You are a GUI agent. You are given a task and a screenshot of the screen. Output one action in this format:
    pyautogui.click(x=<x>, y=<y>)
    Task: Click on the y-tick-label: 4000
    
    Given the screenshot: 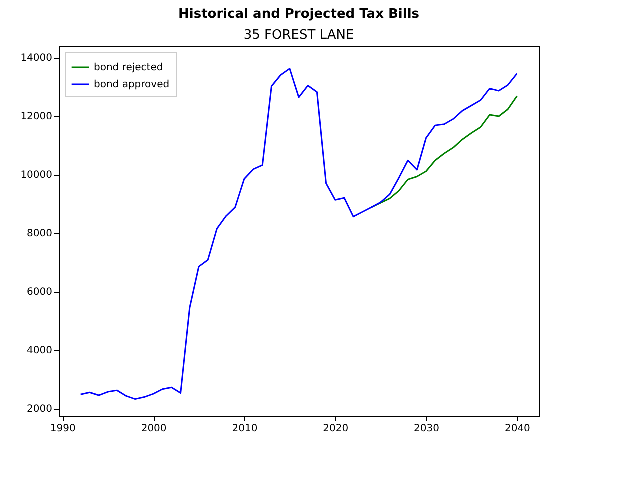 What is the action you would take?
    pyautogui.click(x=39, y=351)
    